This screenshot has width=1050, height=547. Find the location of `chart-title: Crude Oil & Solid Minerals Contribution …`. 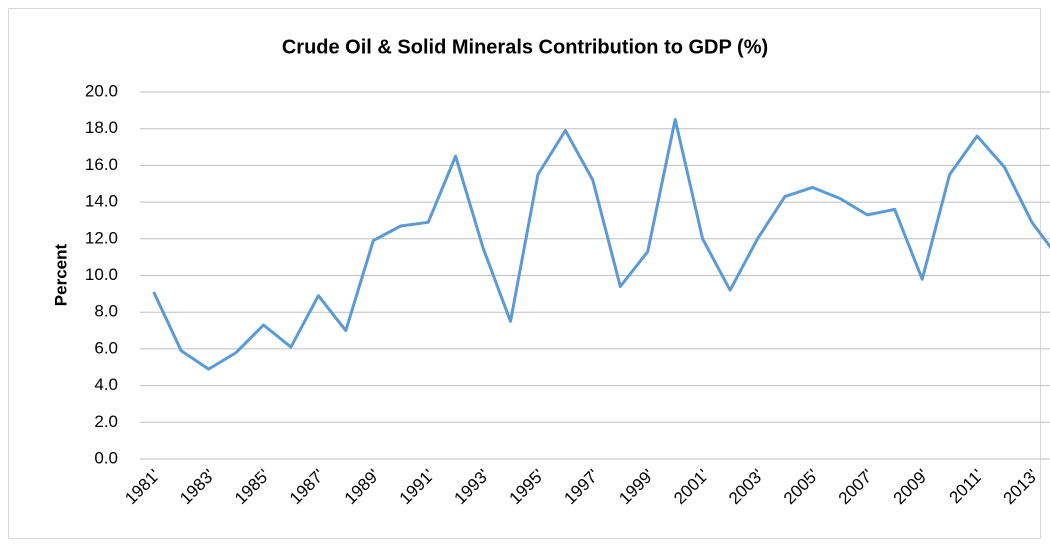

chart-title: Crude Oil & Solid Minerals Contribution … is located at coordinates (525, 47).